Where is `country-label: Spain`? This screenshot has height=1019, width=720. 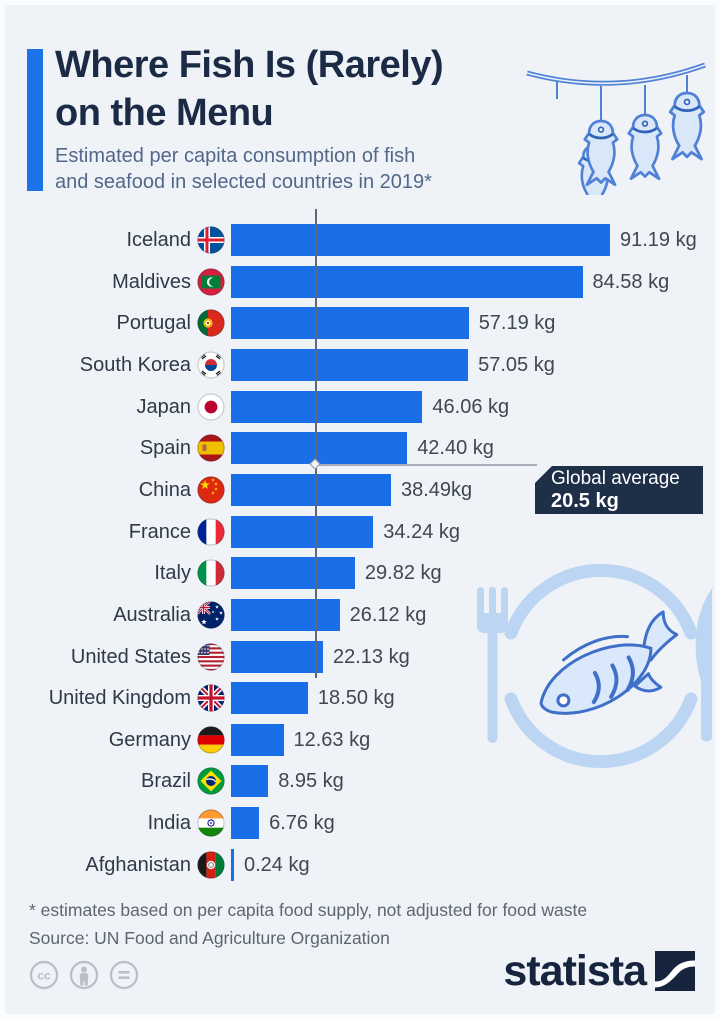
country-label: Spain is located at coordinates (165, 448).